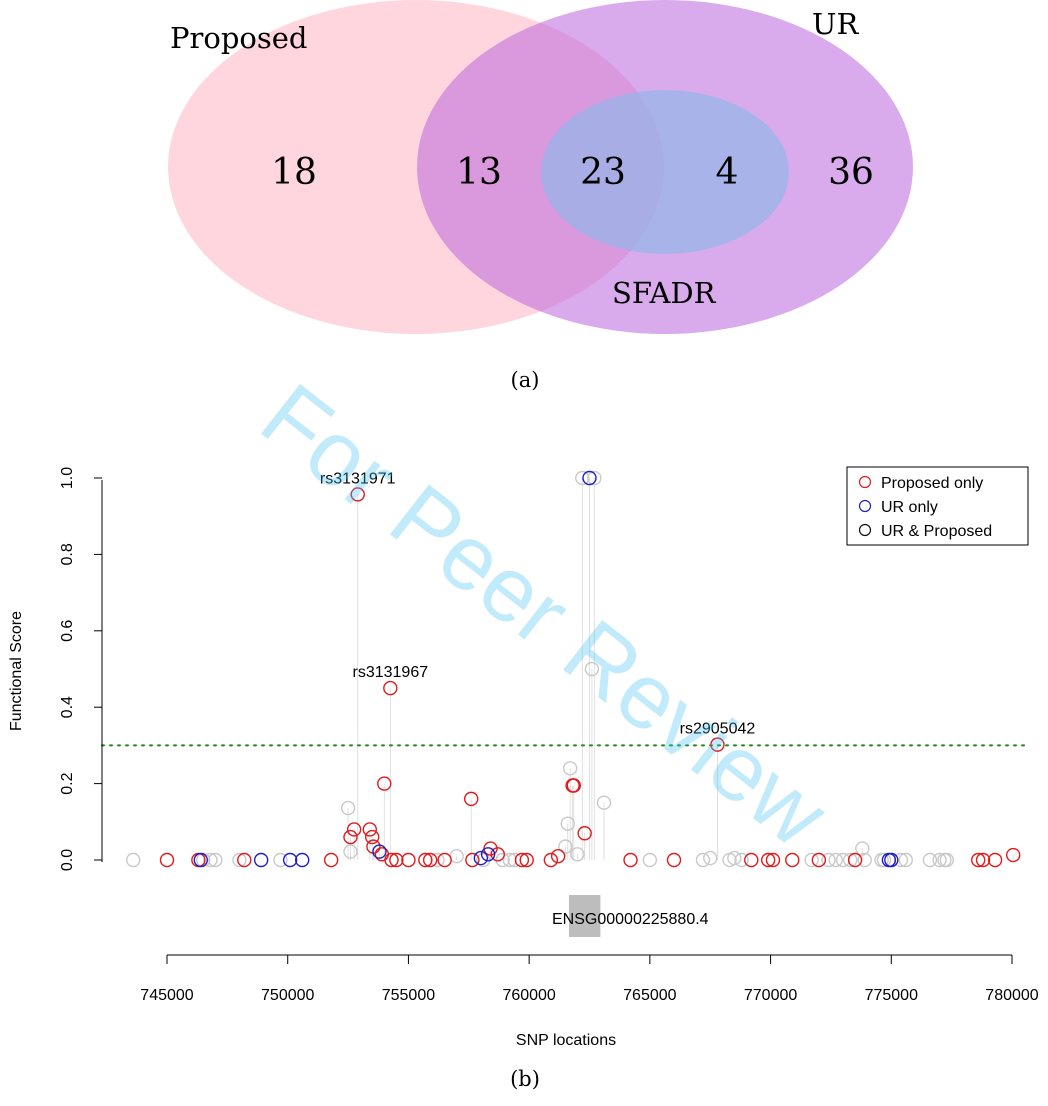 The width and height of the screenshot is (1048, 1106). What do you see at coordinates (238, 38) in the screenshot?
I see `venn-label-proposed: Proposed` at bounding box center [238, 38].